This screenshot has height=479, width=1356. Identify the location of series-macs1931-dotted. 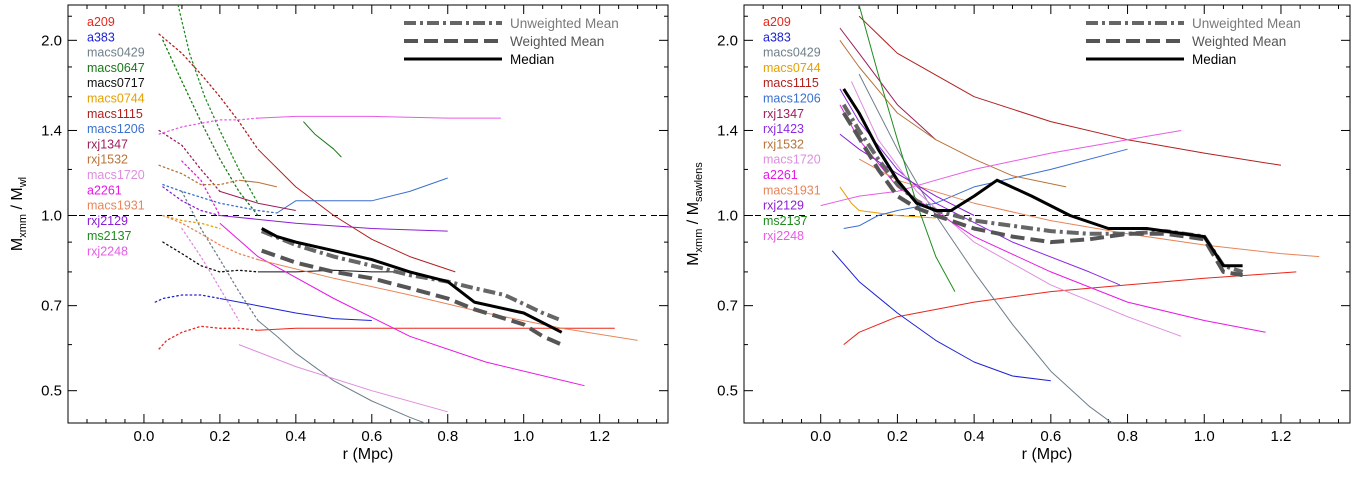
(210, 237).